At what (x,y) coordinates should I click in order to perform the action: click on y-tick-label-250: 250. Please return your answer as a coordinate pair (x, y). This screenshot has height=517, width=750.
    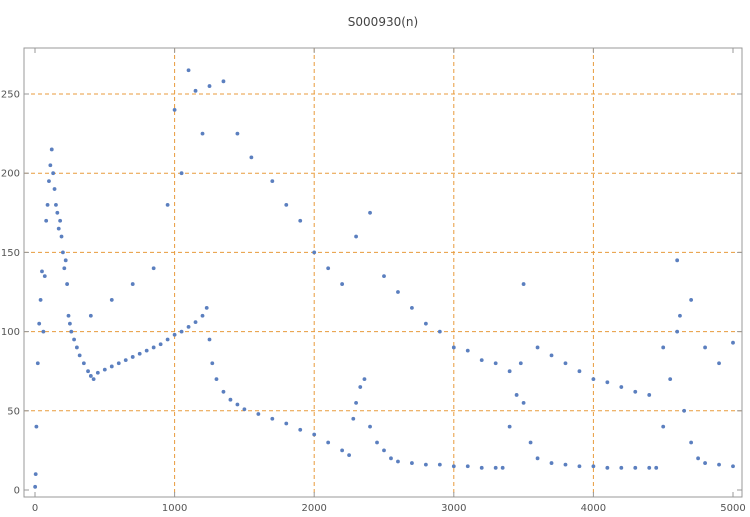
    Looking at the image, I should click on (10, 95).